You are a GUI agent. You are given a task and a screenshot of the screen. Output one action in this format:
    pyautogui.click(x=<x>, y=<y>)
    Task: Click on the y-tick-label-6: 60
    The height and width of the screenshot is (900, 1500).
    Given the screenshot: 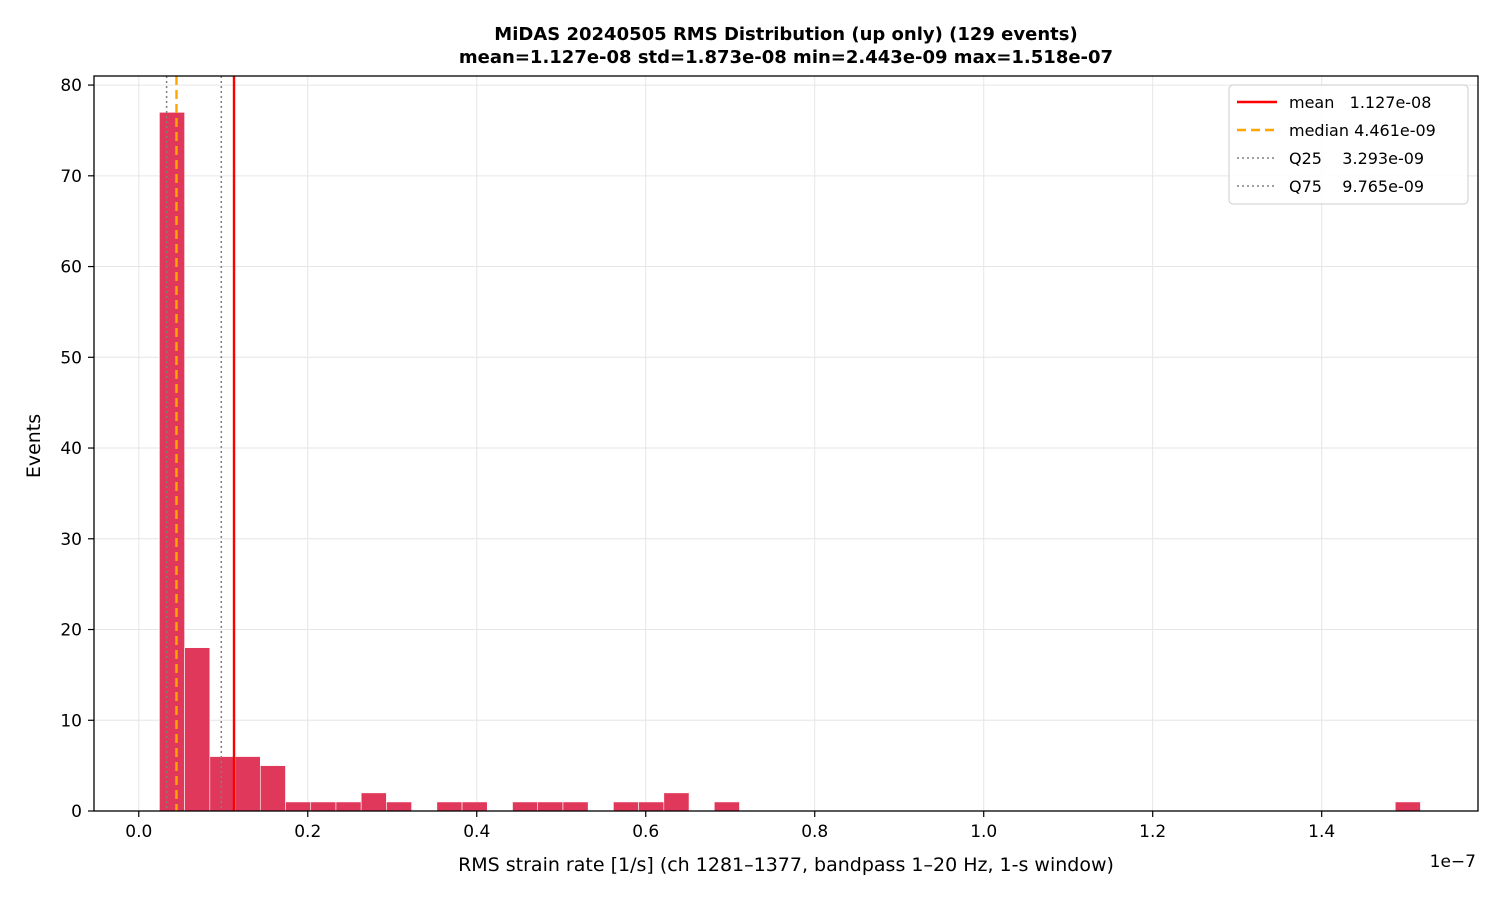 What is the action you would take?
    pyautogui.click(x=71, y=268)
    